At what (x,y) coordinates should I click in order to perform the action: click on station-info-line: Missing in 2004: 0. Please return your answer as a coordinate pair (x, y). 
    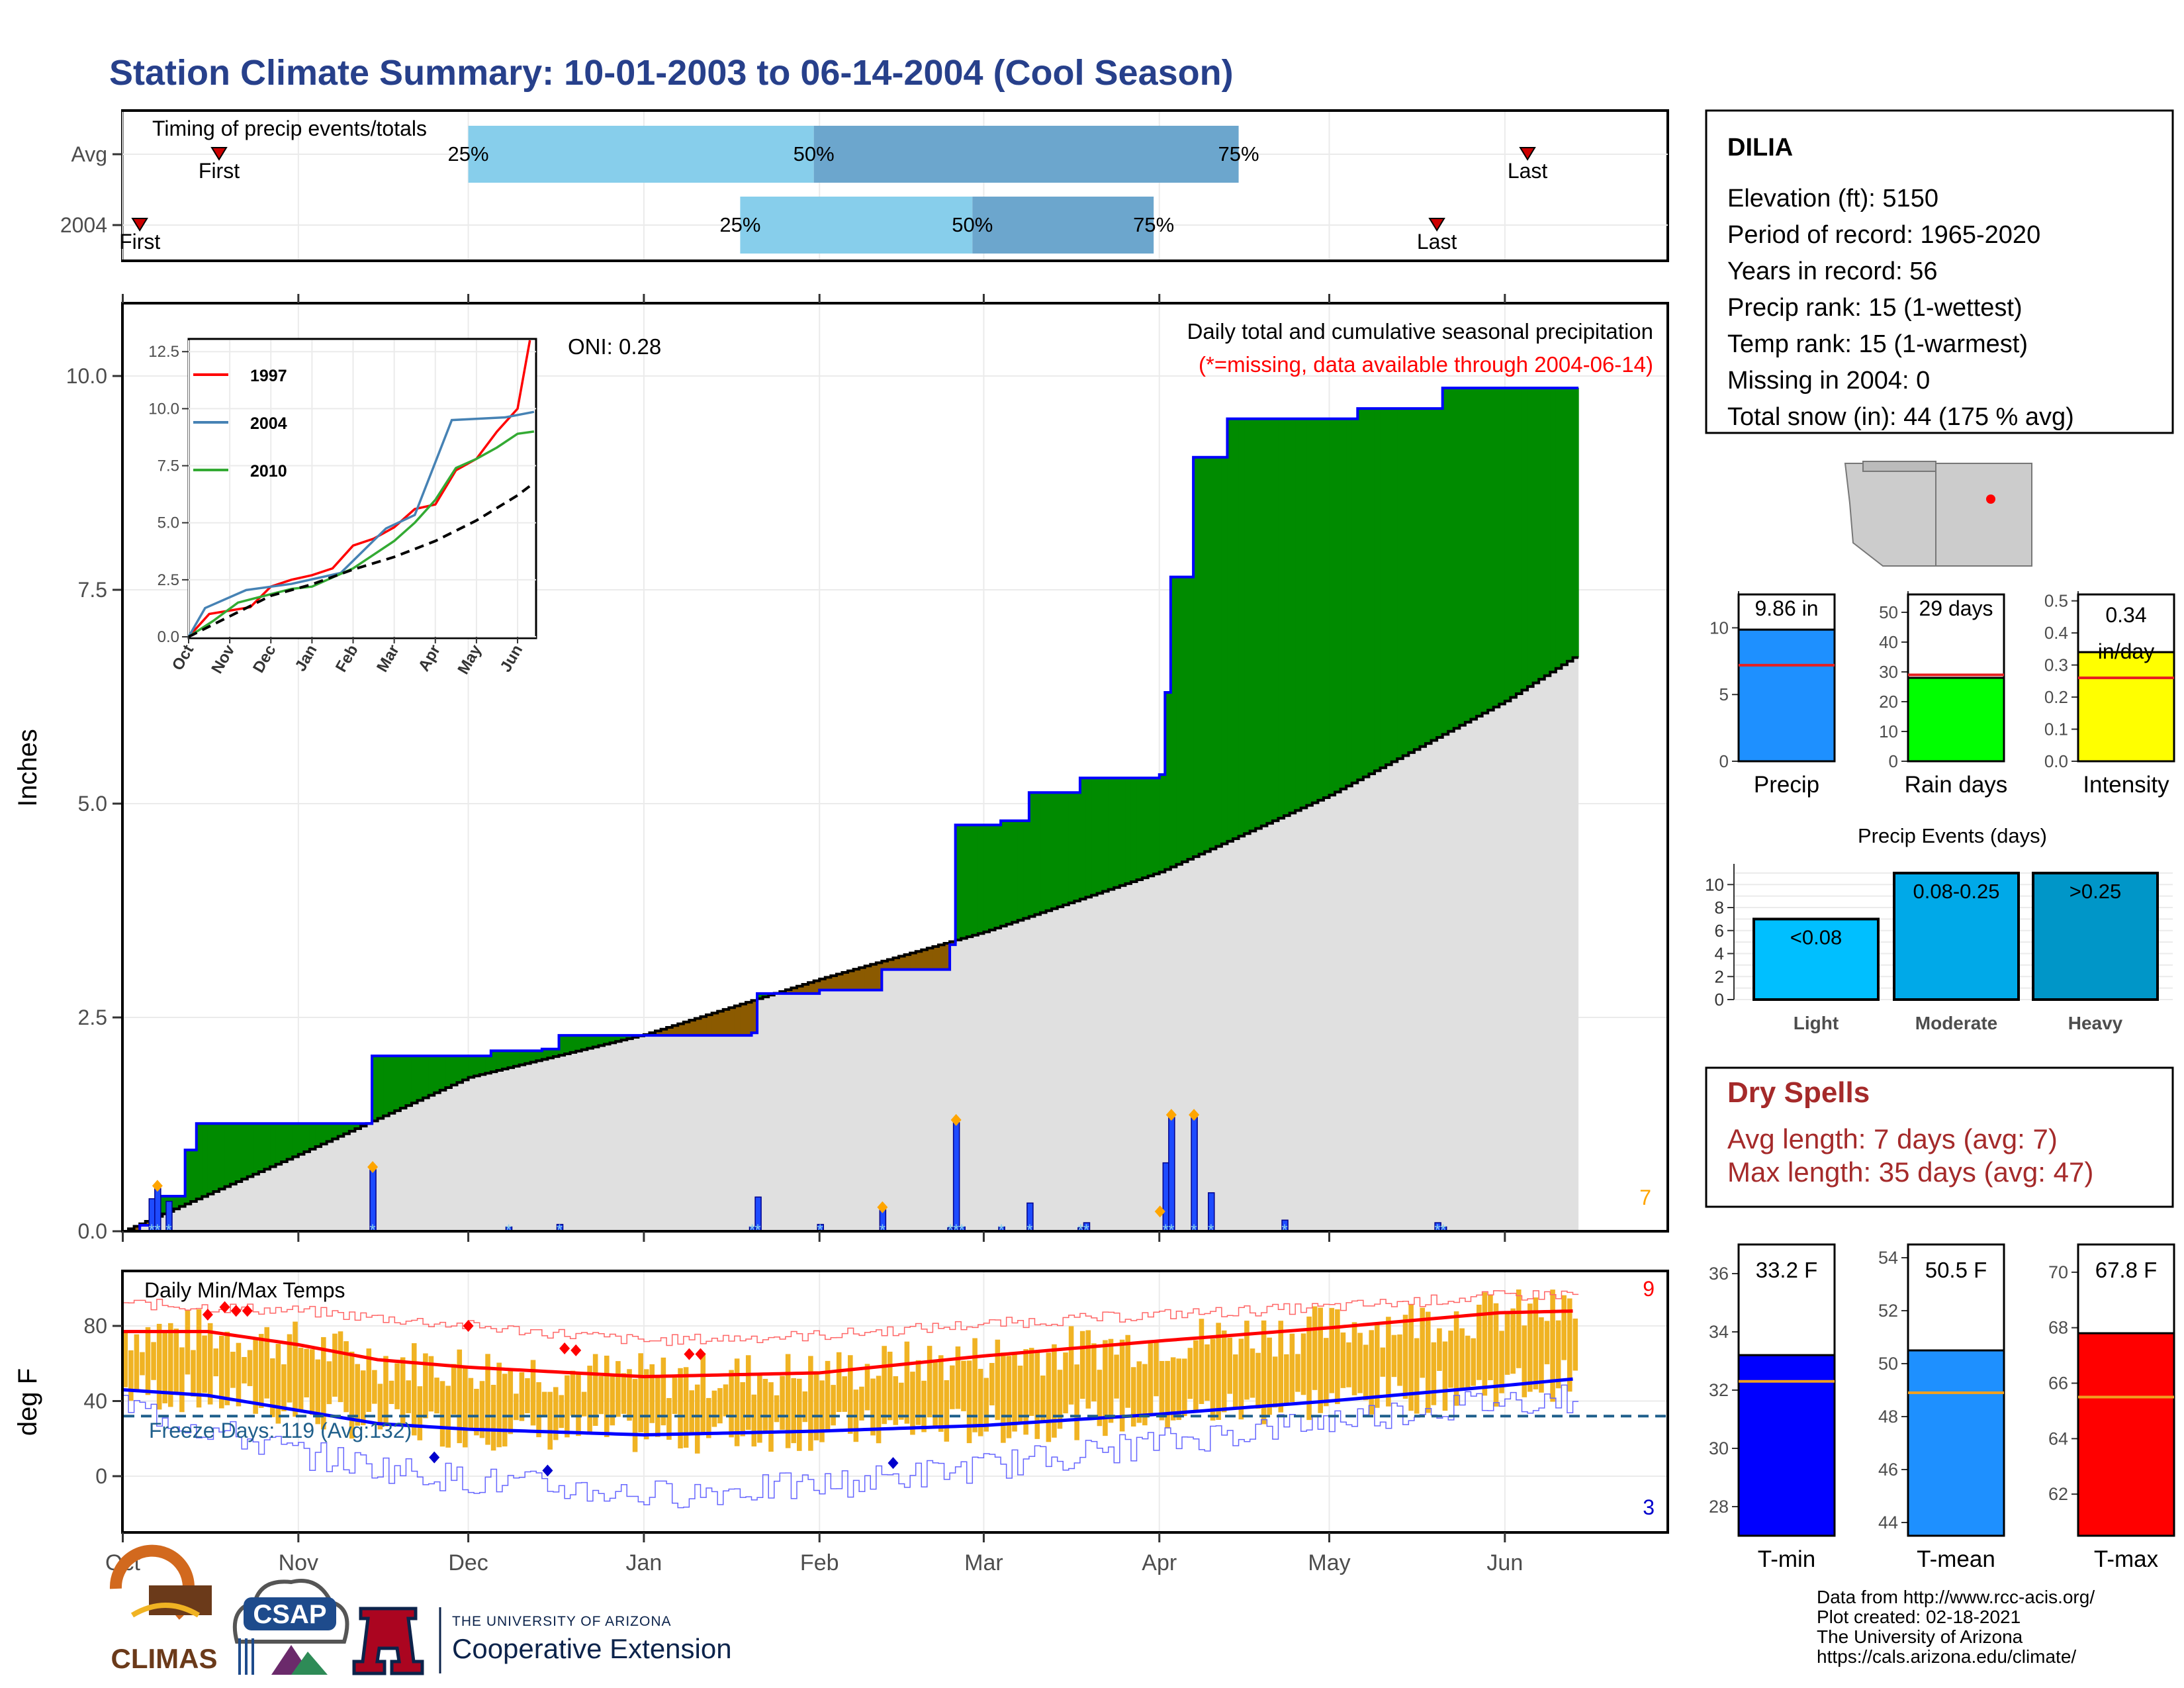
    Looking at the image, I should click on (1829, 381).